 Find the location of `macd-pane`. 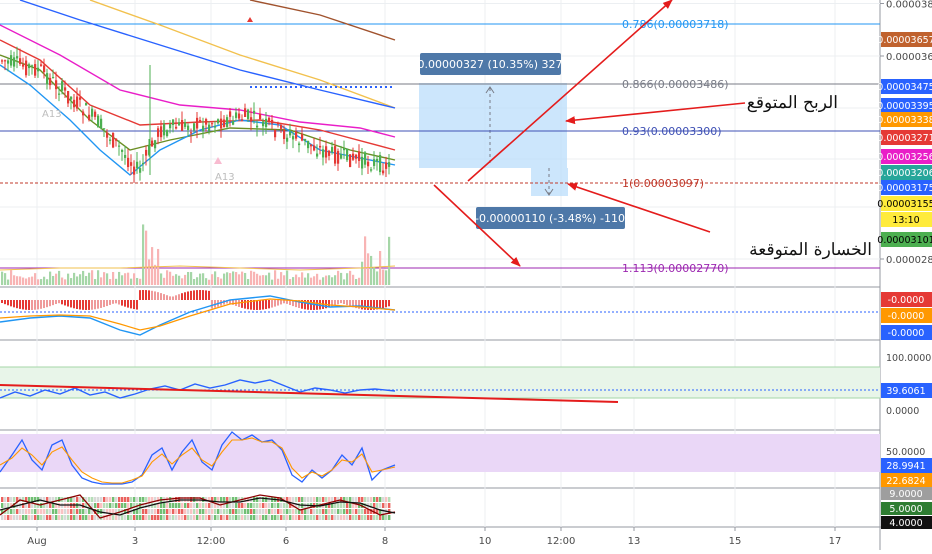

macd-pane is located at coordinates (195, 300).